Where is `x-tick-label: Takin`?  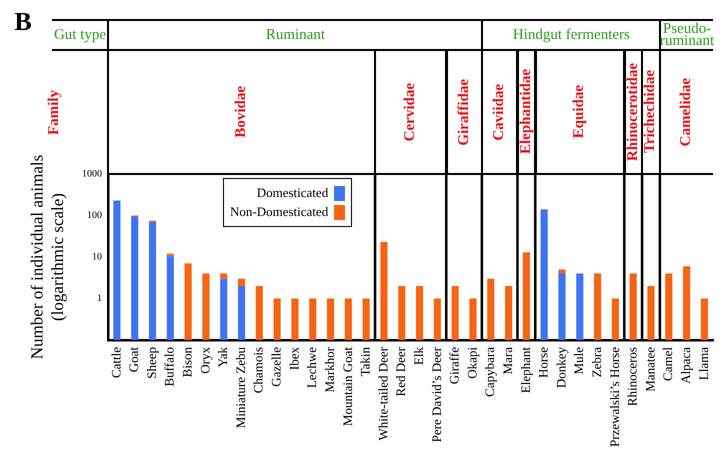 x-tick-label: Takin is located at coordinates (365, 361).